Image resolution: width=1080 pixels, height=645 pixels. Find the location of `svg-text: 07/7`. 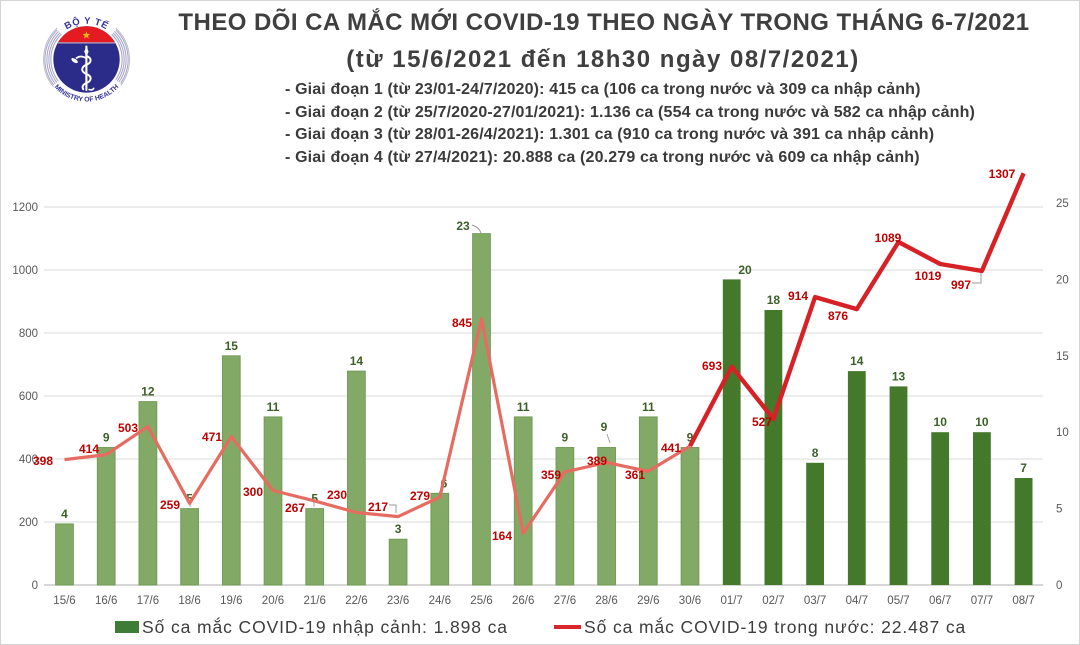

svg-text: 07/7 is located at coordinates (982, 601).